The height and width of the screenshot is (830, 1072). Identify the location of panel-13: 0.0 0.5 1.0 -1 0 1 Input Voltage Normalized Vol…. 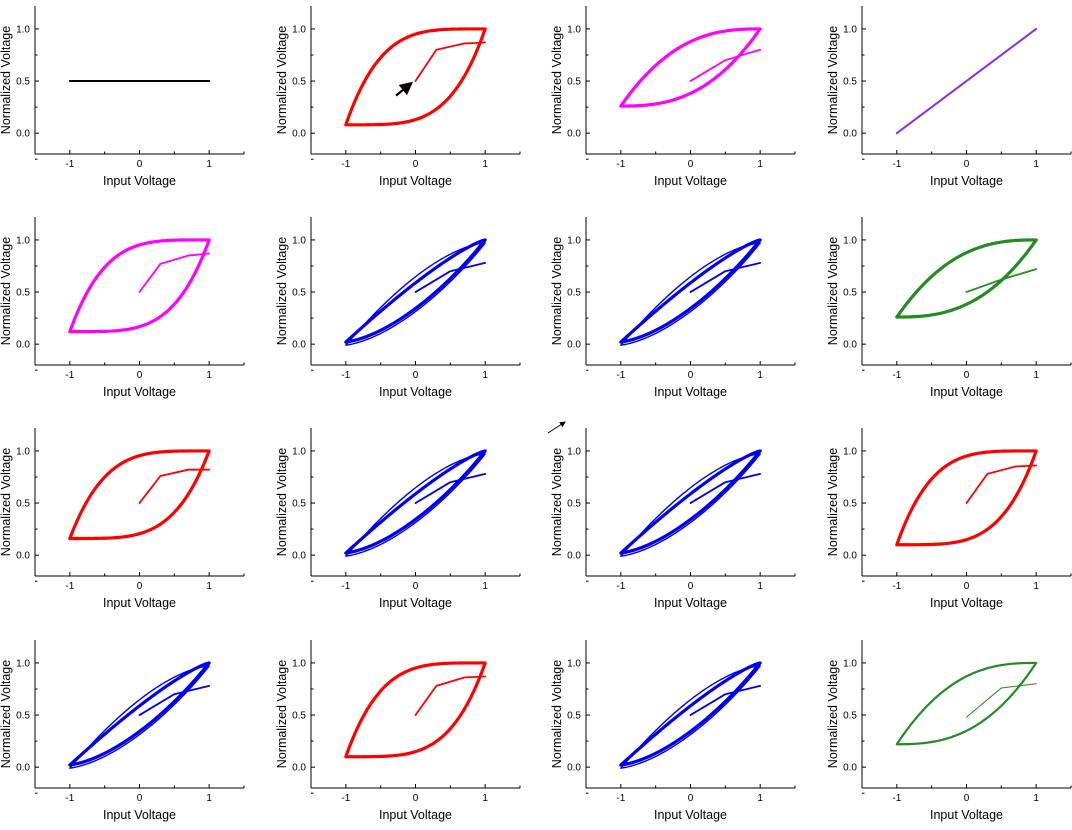
(122, 731).